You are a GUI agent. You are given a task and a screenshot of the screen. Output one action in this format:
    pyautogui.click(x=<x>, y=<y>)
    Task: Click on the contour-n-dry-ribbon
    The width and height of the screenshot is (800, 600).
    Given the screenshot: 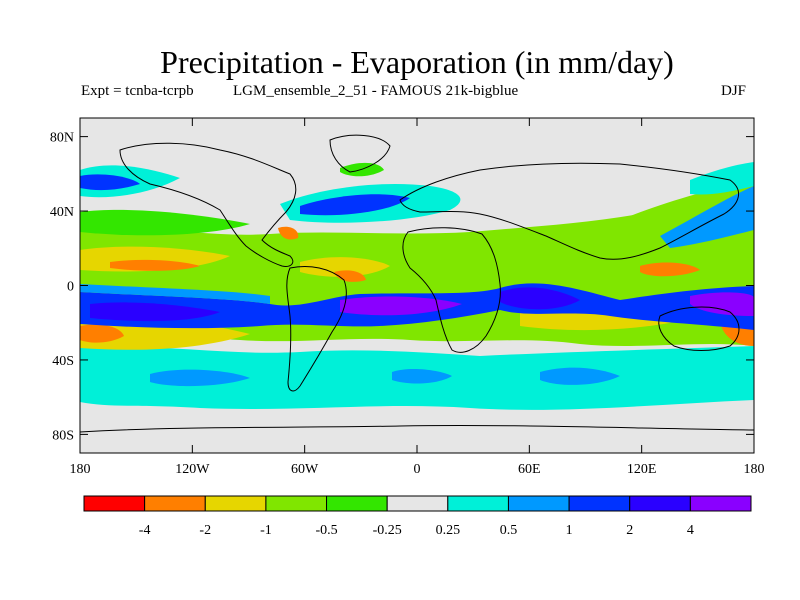 What is the action you would take?
    pyautogui.click(x=165, y=222)
    